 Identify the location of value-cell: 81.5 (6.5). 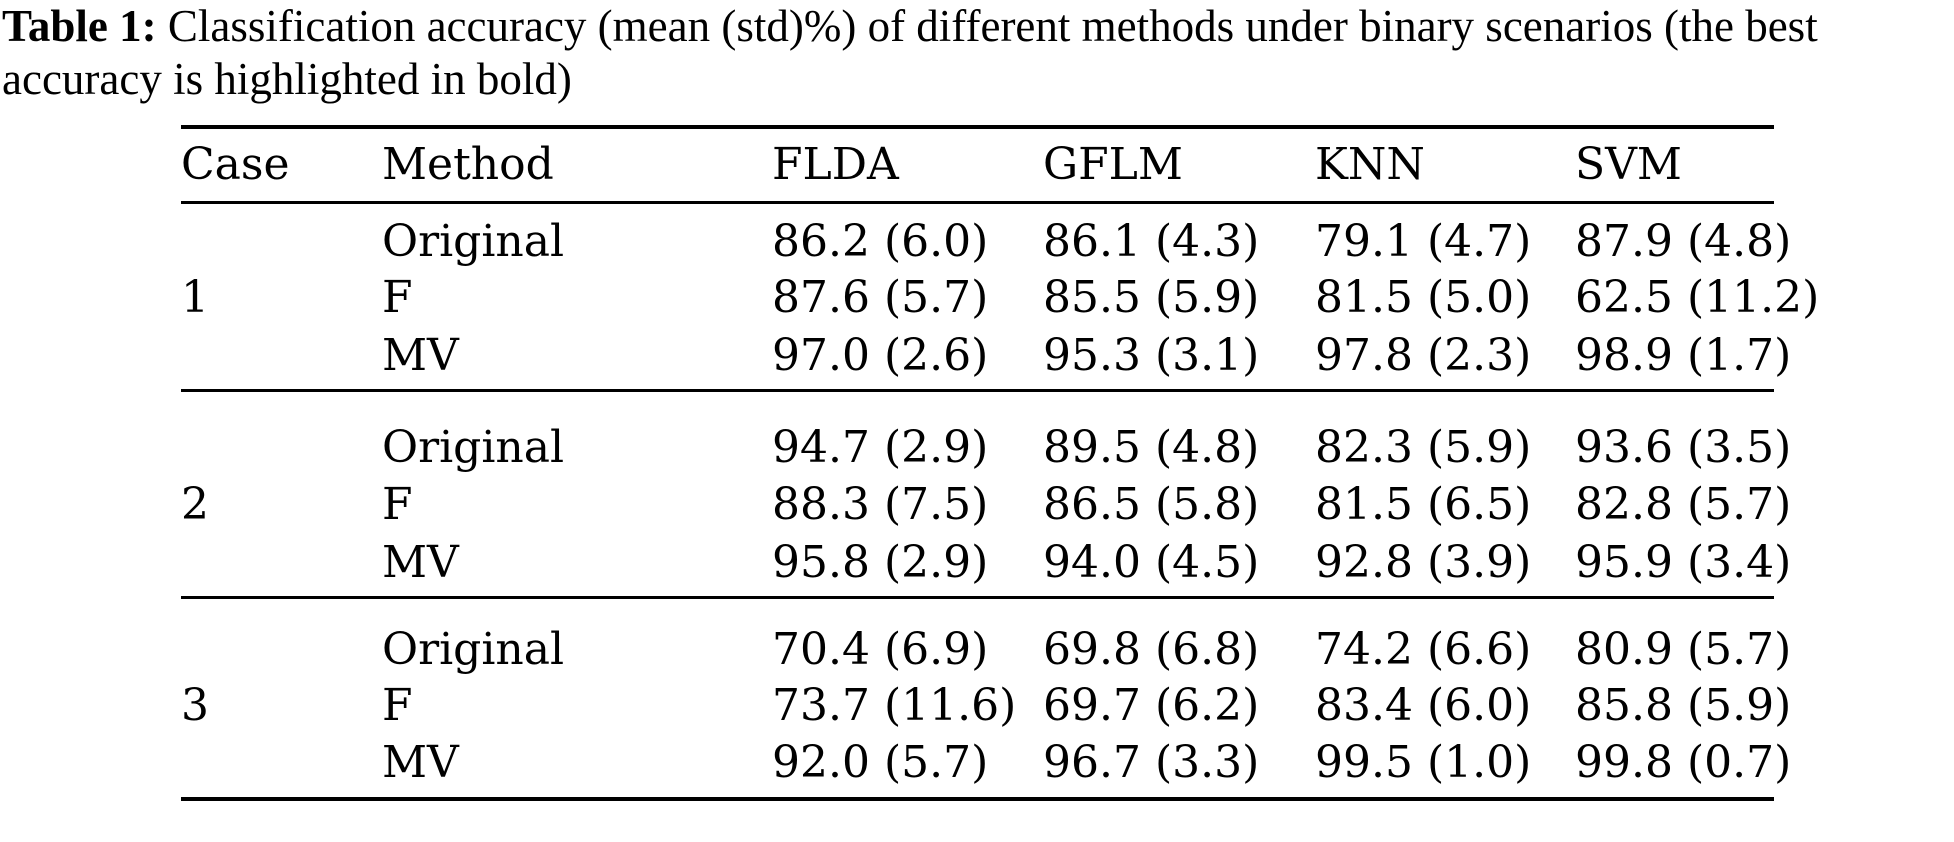
(1423, 504).